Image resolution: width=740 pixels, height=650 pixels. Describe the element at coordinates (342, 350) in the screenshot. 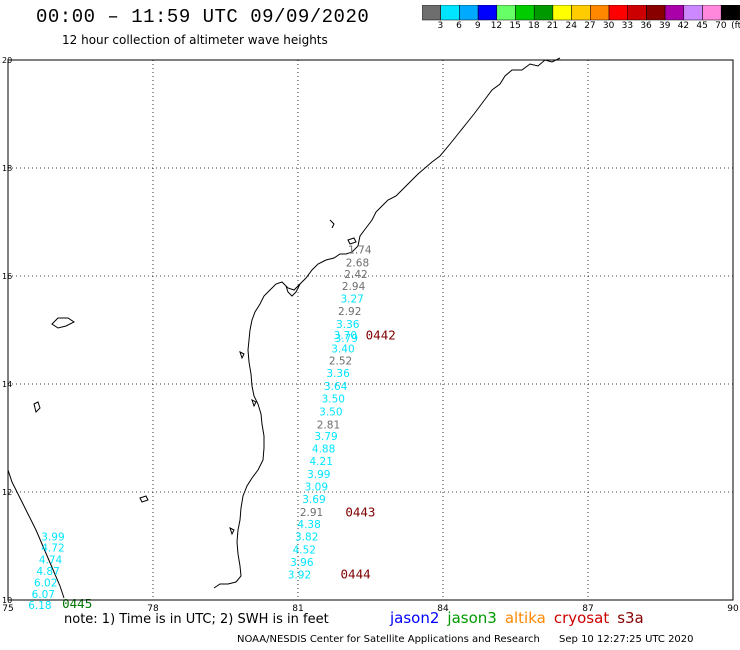

I see `wave-height-value: 3.40` at that location.